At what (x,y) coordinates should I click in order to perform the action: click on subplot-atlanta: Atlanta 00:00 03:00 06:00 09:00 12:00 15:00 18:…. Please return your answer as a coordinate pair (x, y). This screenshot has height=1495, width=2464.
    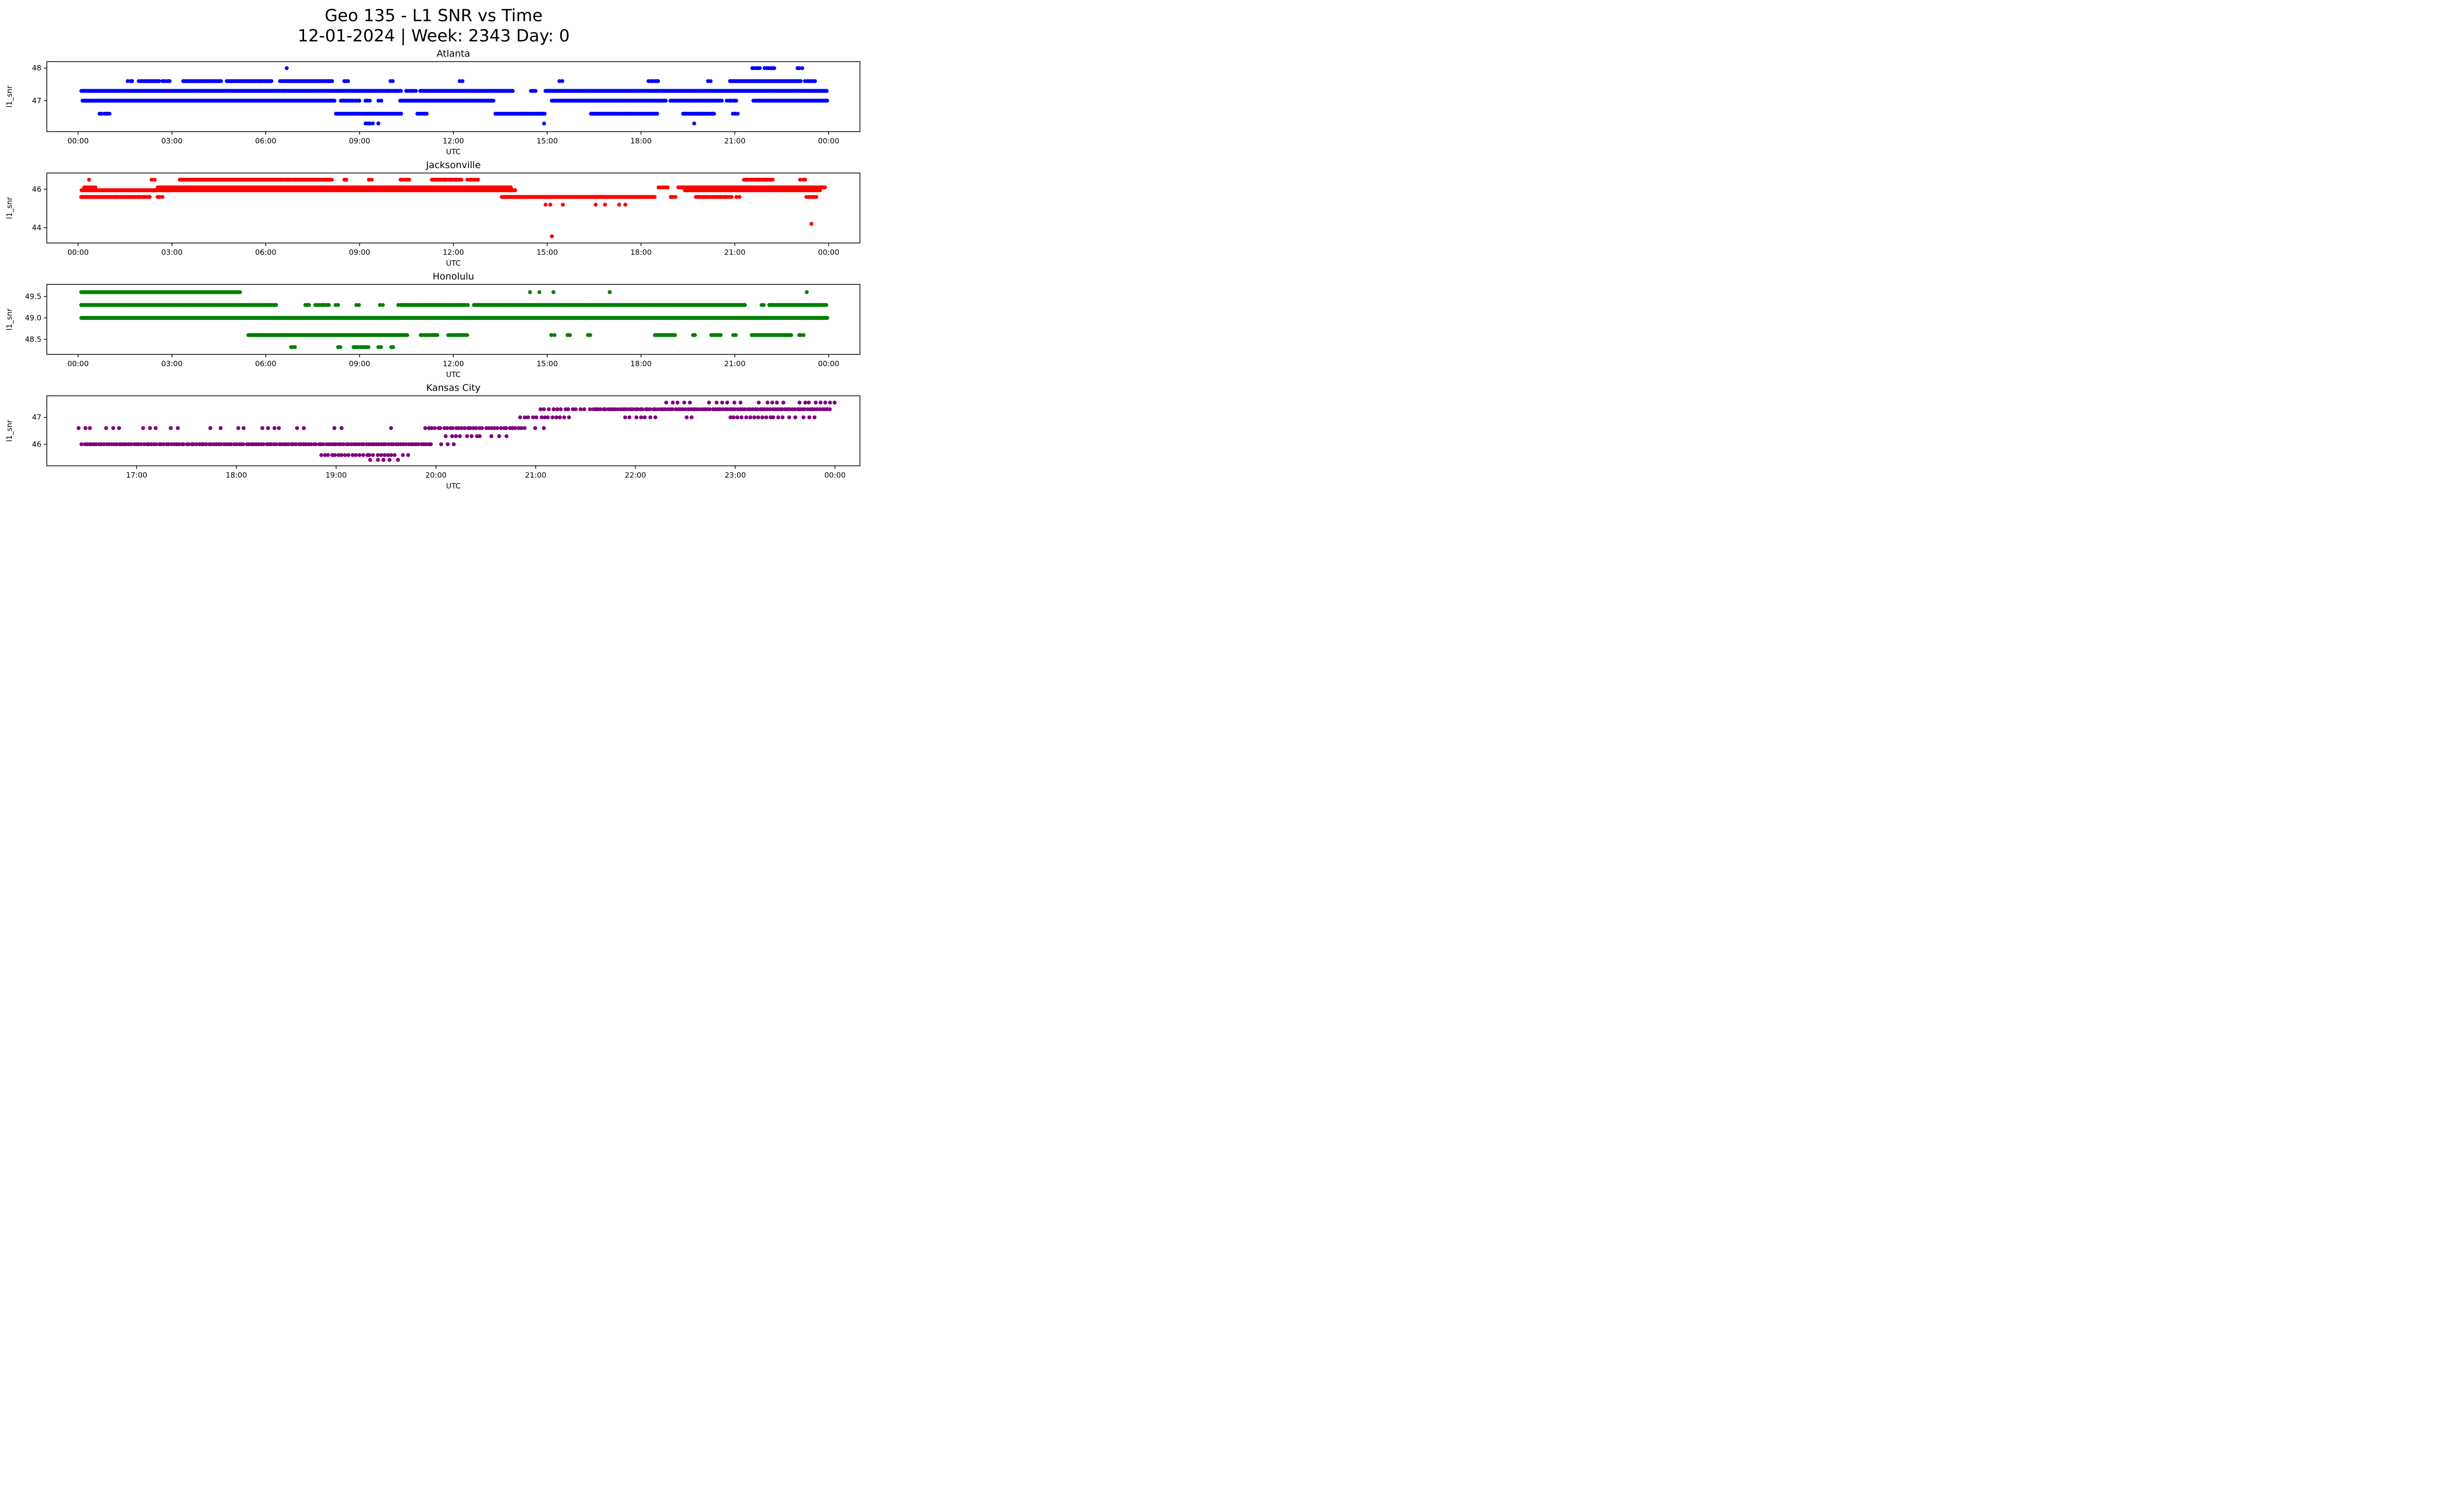
    Looking at the image, I should click on (433, 102).